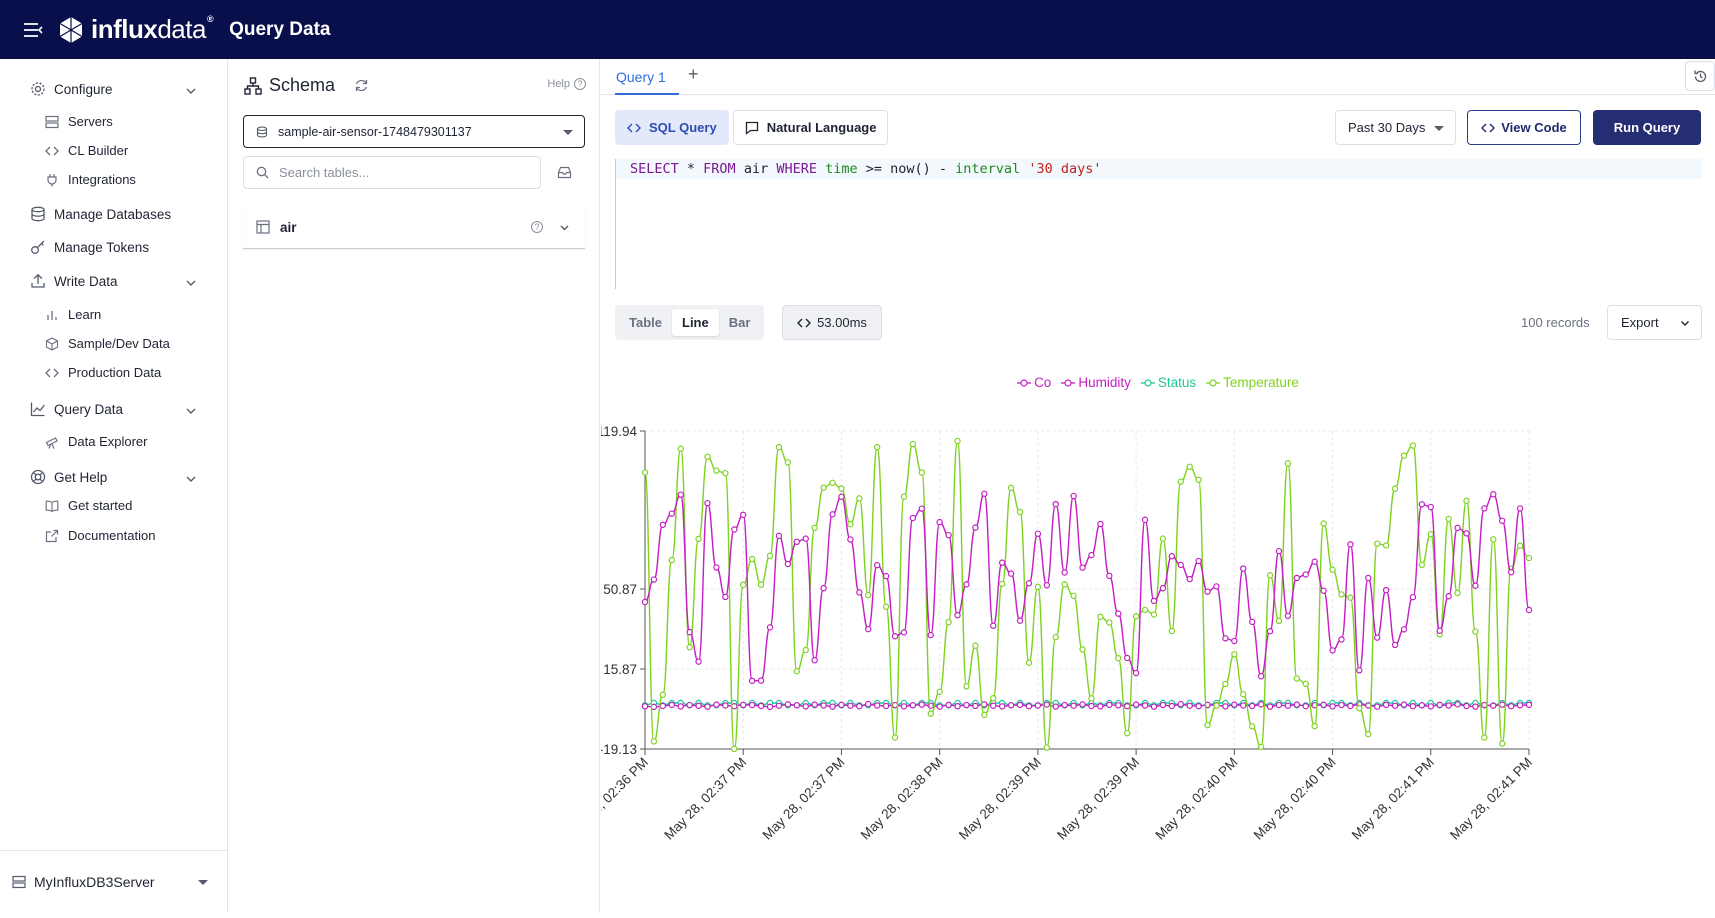  Describe the element at coordinates (1252, 382) in the screenshot. I see `legend-item-temperature: Temperature` at that location.